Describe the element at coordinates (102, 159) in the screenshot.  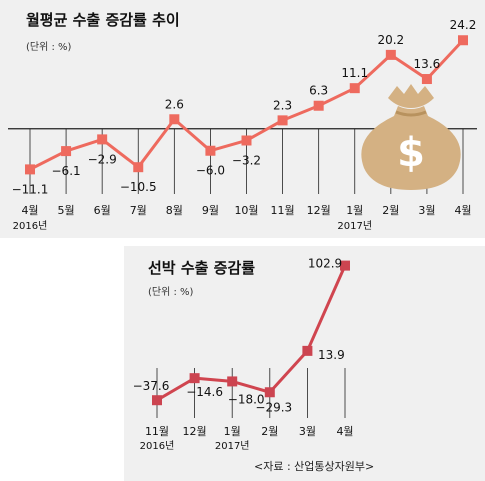
I see `data-label: −2.9` at that location.